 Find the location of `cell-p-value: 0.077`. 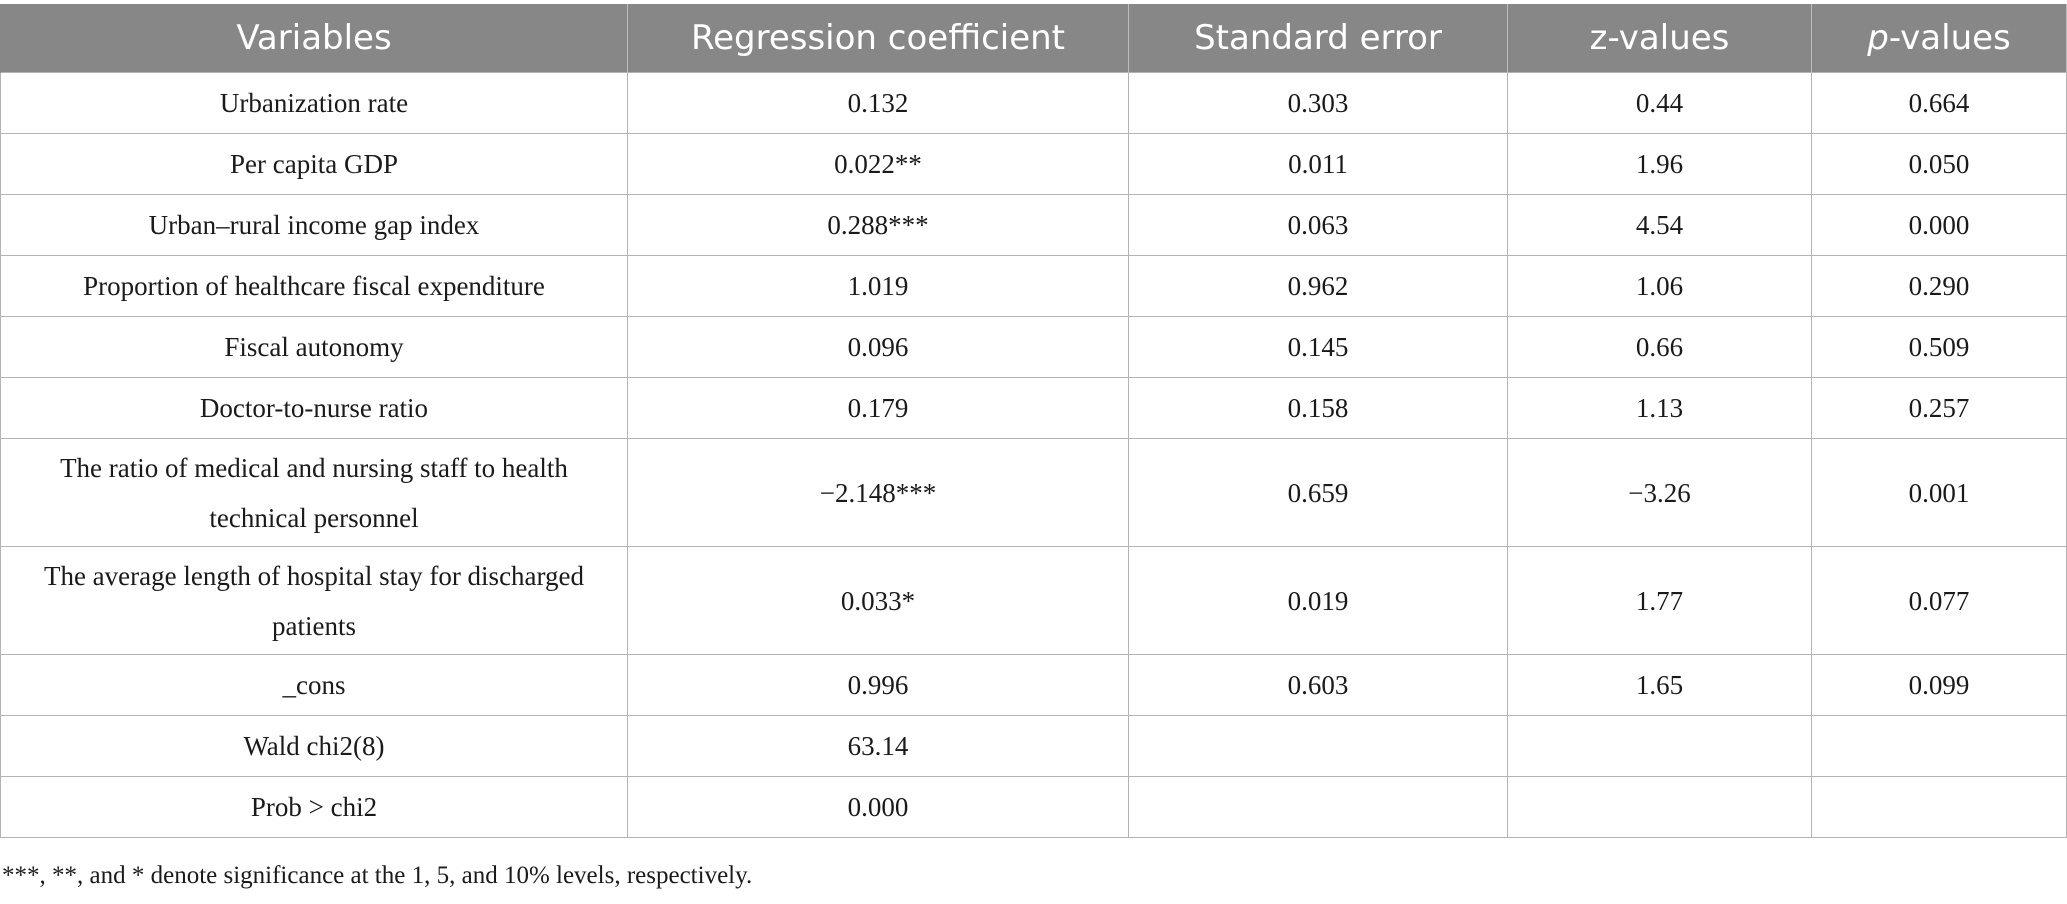

cell-p-value: 0.077 is located at coordinates (1939, 600).